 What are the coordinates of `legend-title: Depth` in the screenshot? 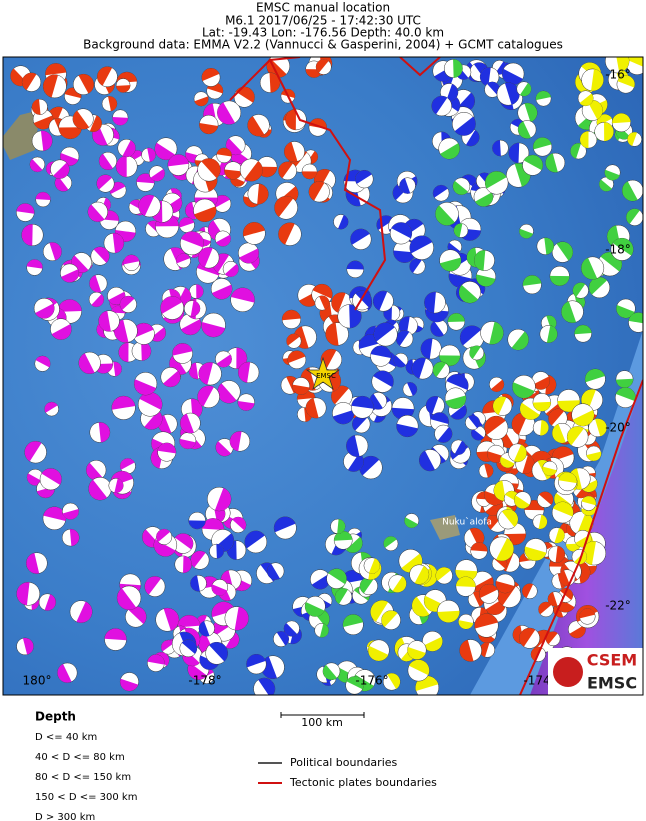 It's located at (55, 717).